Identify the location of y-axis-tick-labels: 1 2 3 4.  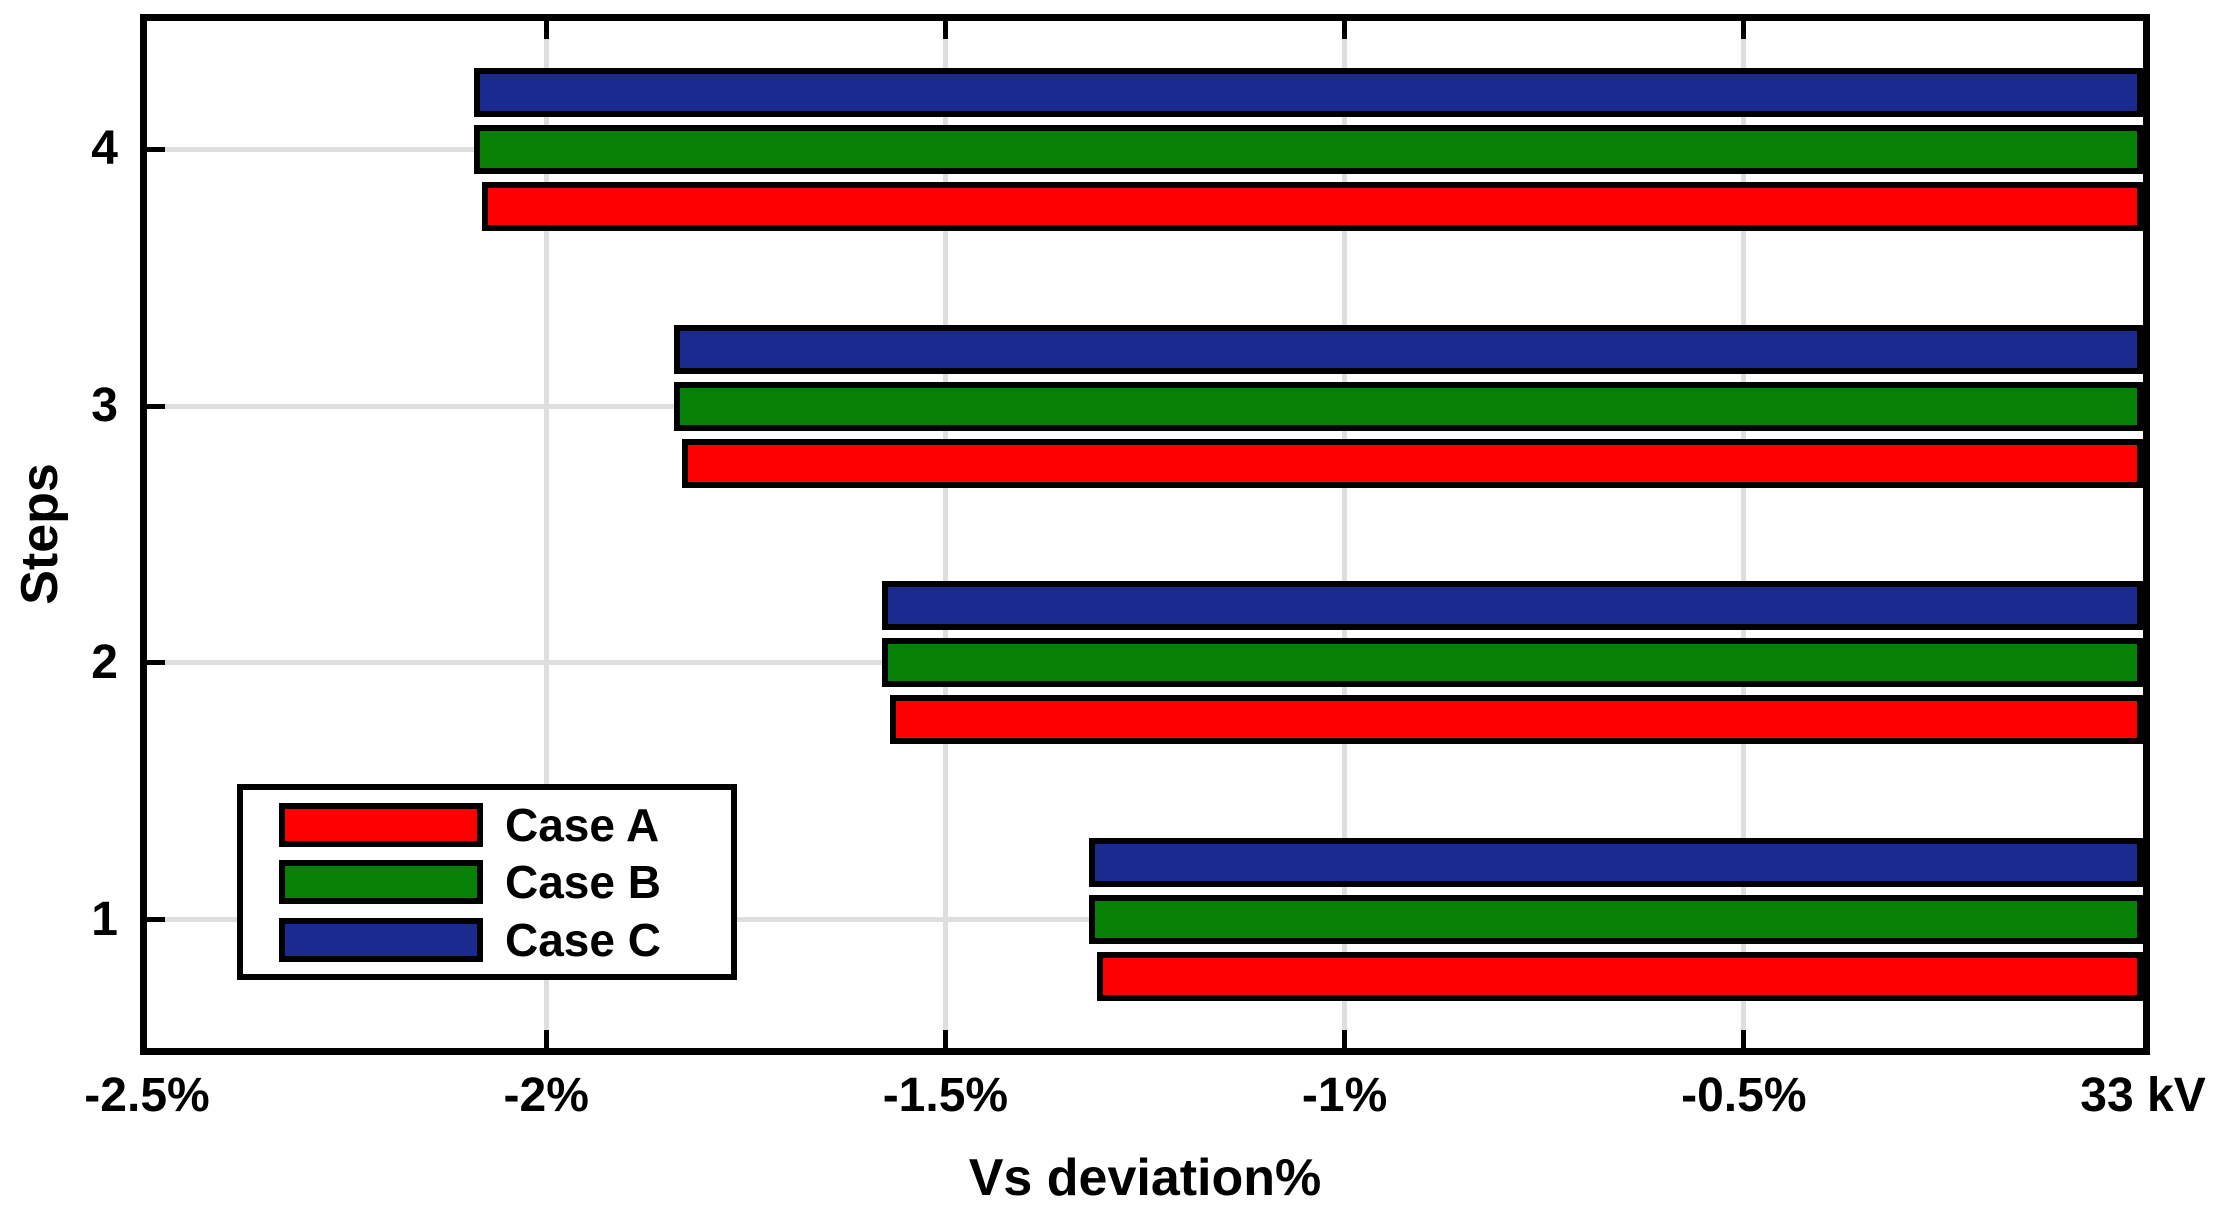
(59, 534).